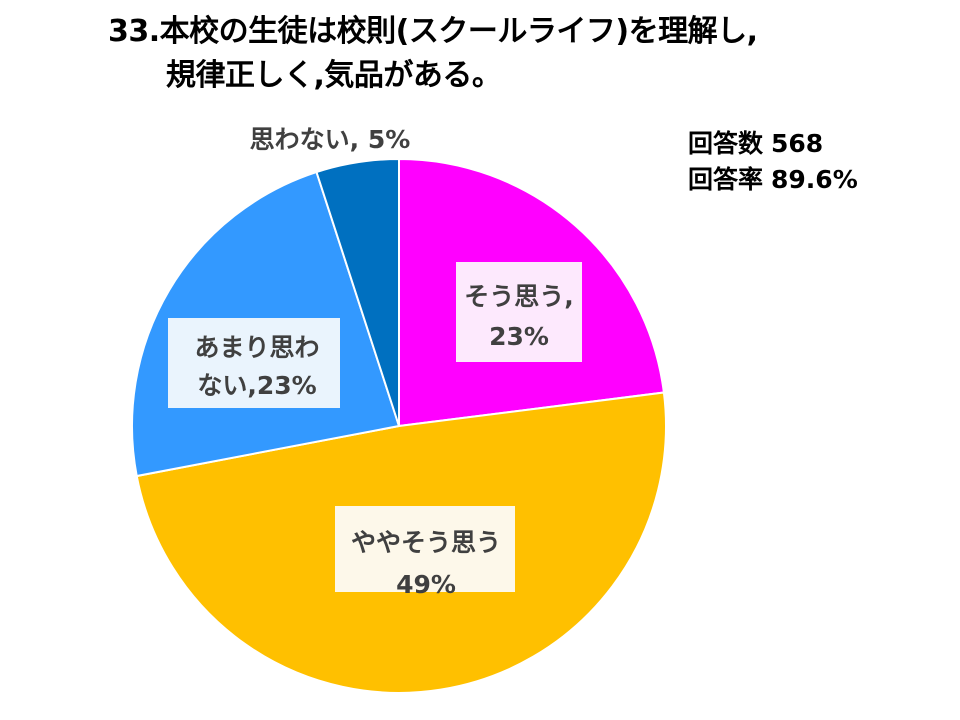 Image resolution: width=960 pixels, height=720 pixels. Describe the element at coordinates (797, 143) in the screenshot. I see `response-count-value: 568` at that location.